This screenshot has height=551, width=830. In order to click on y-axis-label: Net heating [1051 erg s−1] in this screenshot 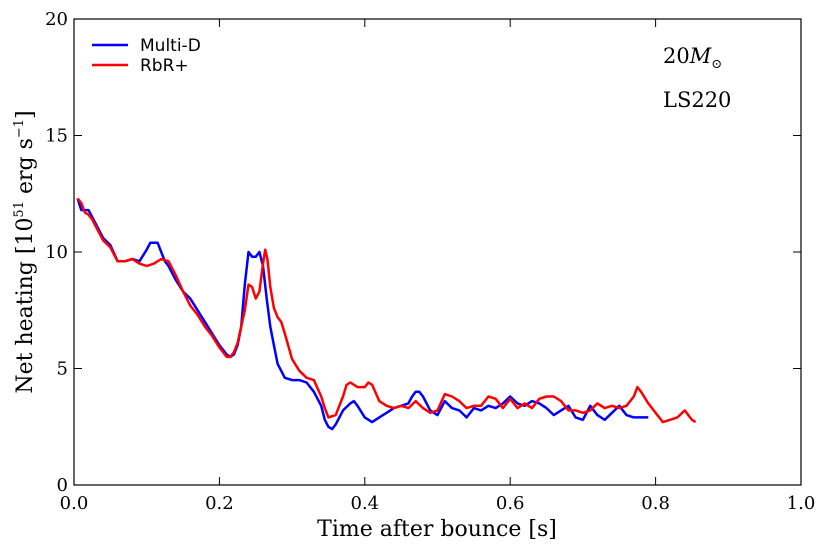, I will do `click(25, 251)`.